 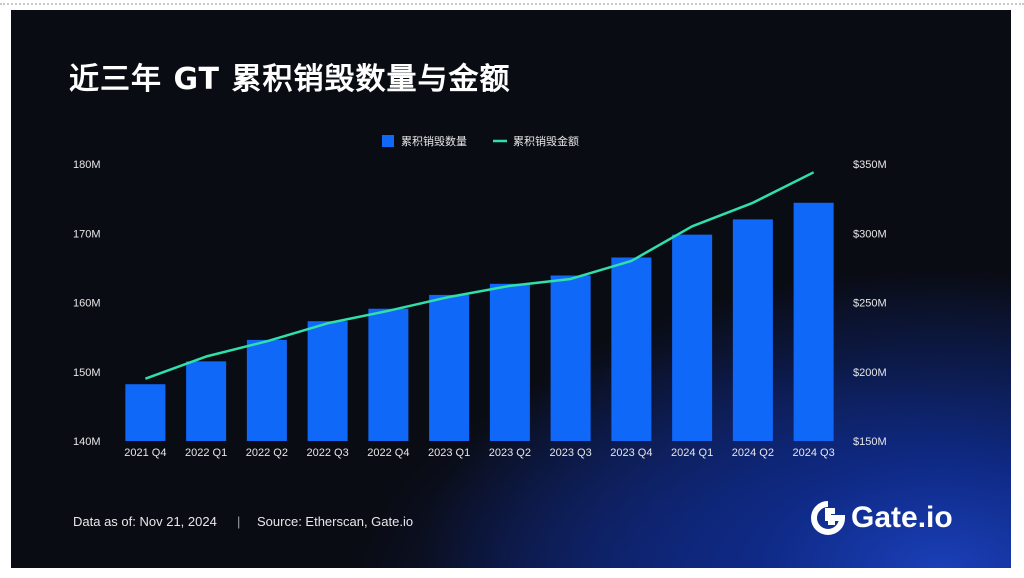 What do you see at coordinates (145, 521) in the screenshot?
I see `data-date: Data as of: Nov 21, 2024` at bounding box center [145, 521].